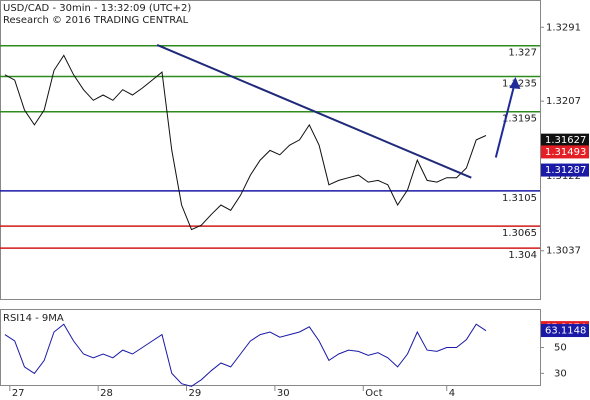 Image resolution: width=590 pixels, height=400 pixels. I want to click on y-tick-label: 1.3207, so click(563, 101).